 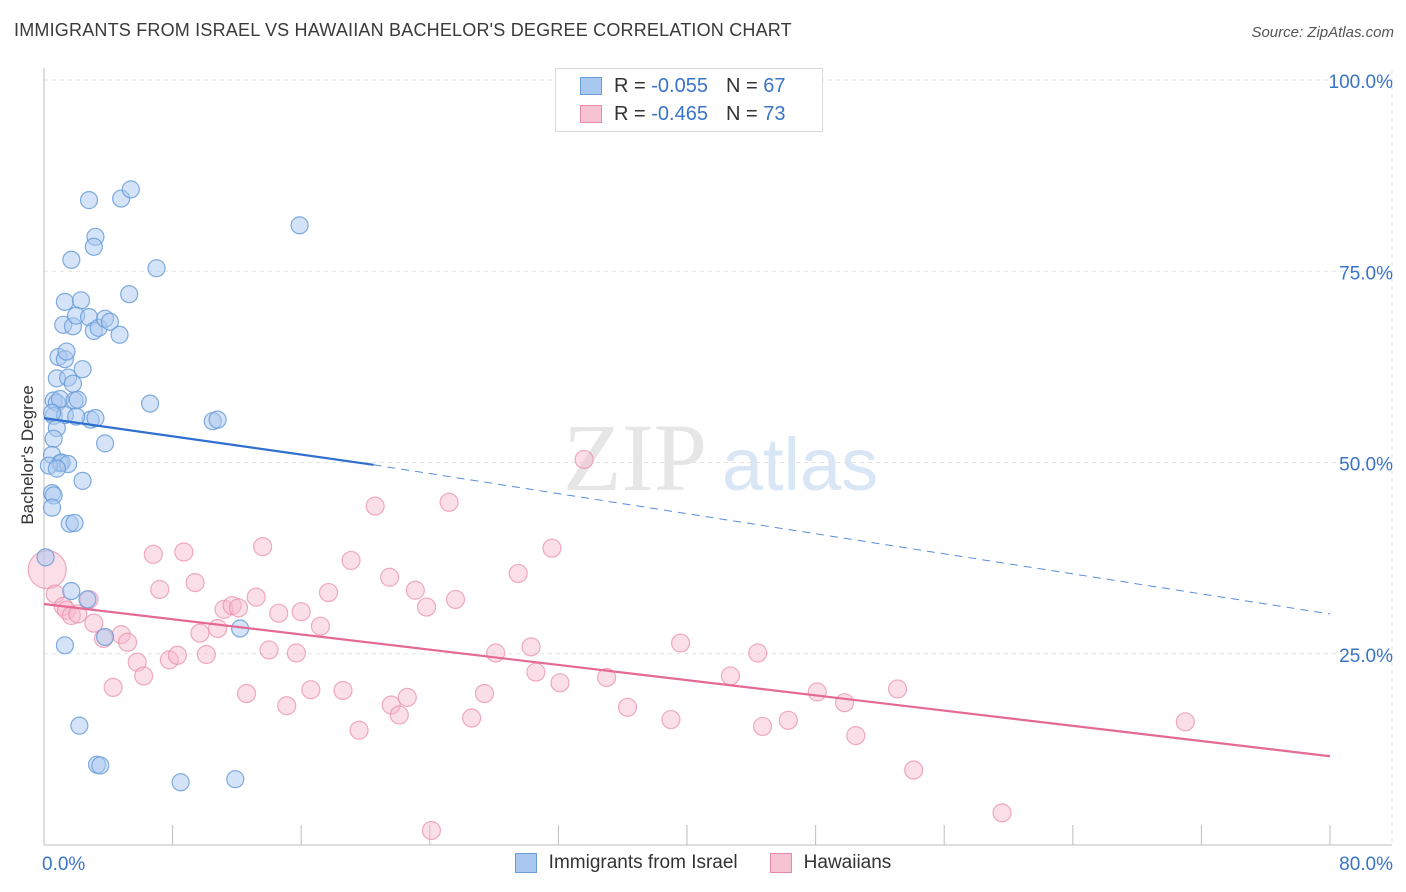 I want to click on n-value: 73, so click(x=774, y=113).